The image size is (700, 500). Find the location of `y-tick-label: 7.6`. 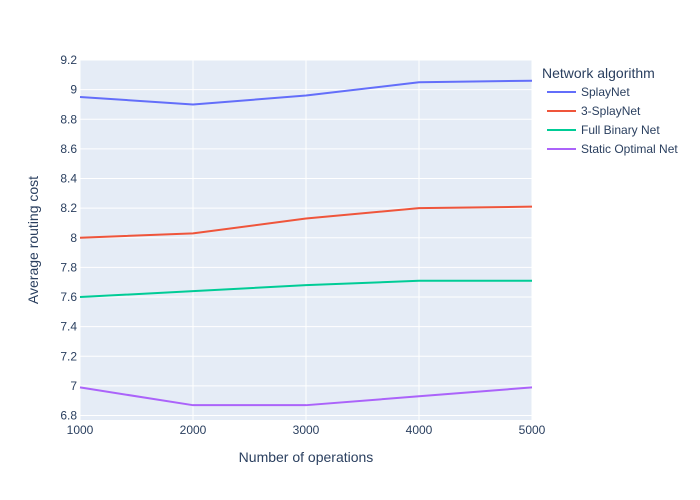

y-tick-label: 7.6 is located at coordinates (68, 297).